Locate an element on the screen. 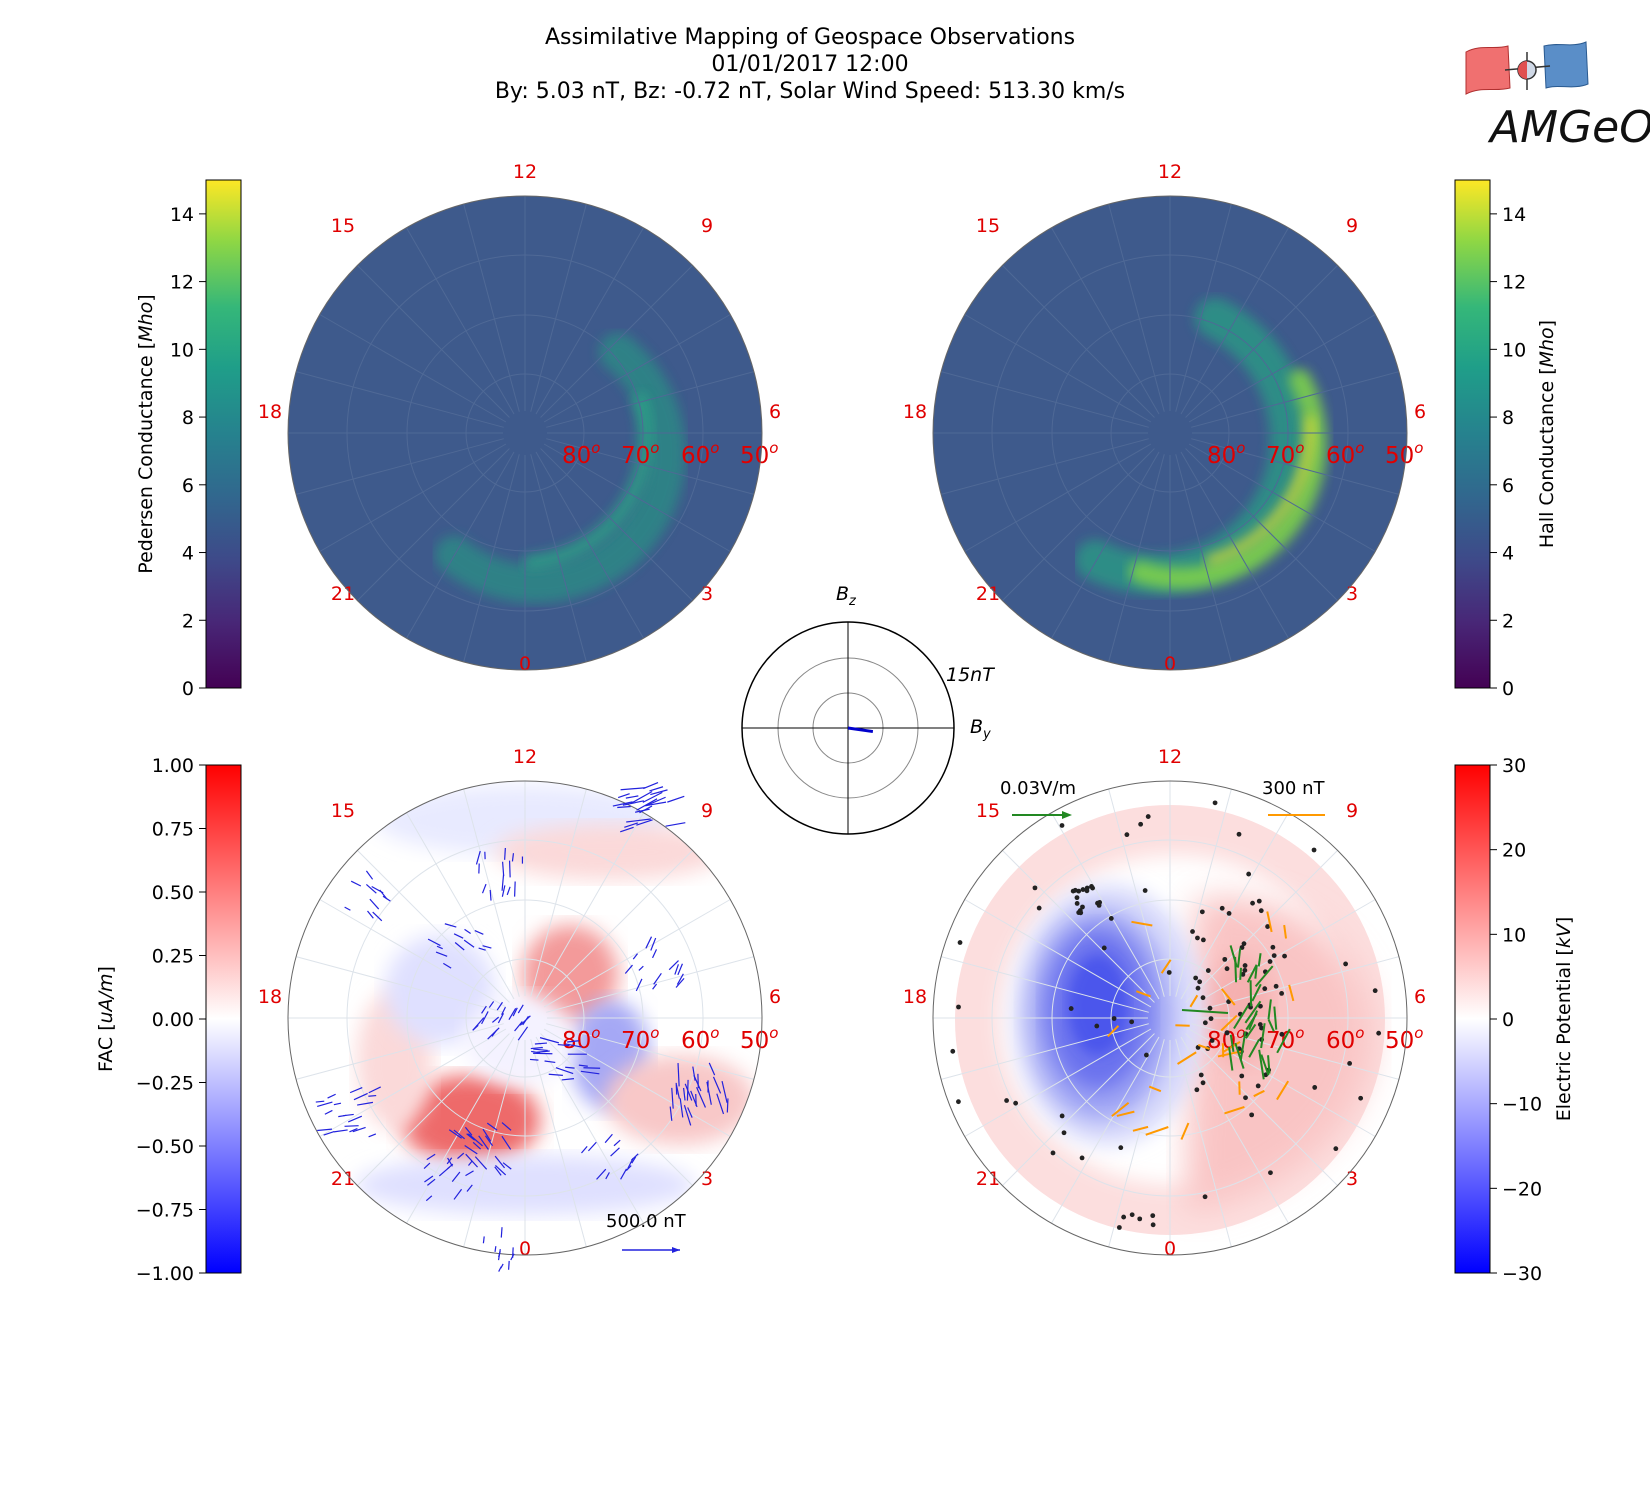 The width and height of the screenshot is (1650, 1500). fac-colorbar-bar is located at coordinates (223, 1019).